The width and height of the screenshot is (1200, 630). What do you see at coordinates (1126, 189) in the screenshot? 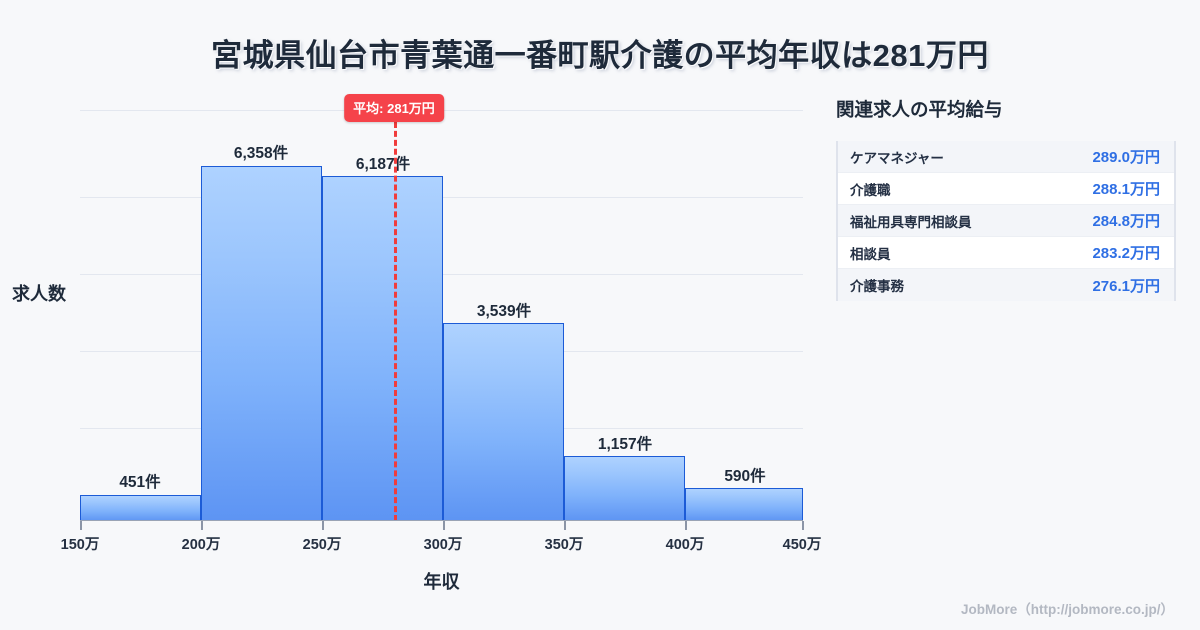
I see `salary-role-value: 288.1万円` at bounding box center [1126, 189].